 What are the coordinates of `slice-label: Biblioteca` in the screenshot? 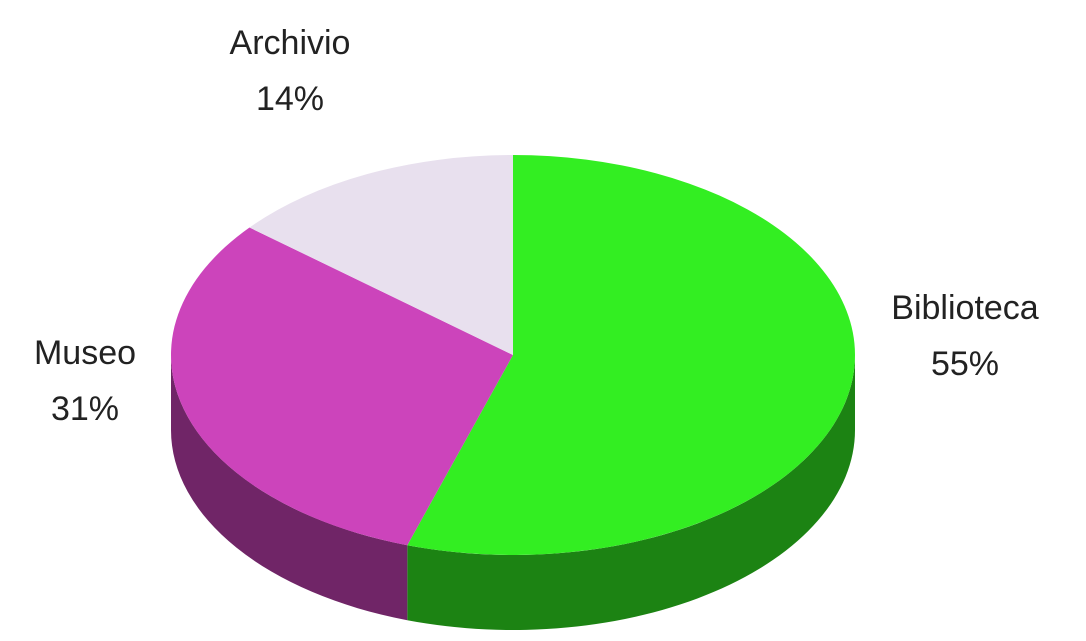 It's located at (965, 308).